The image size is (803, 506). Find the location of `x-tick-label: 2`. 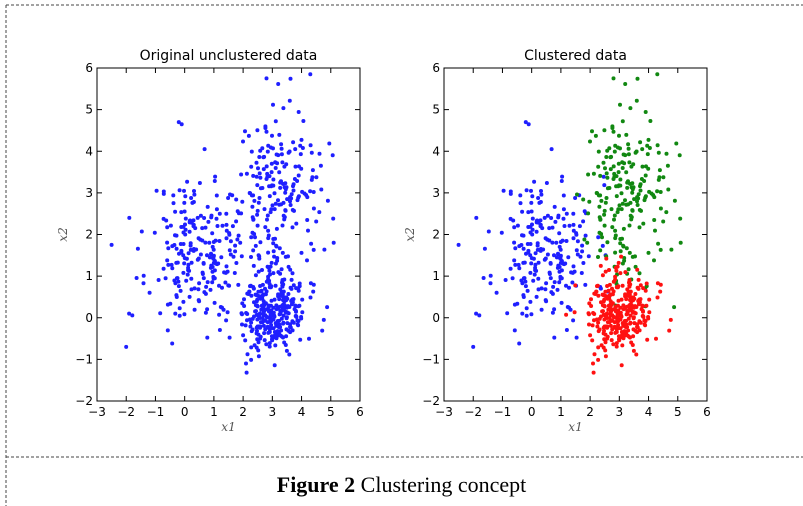

x-tick-label: 2 is located at coordinates (243, 412).